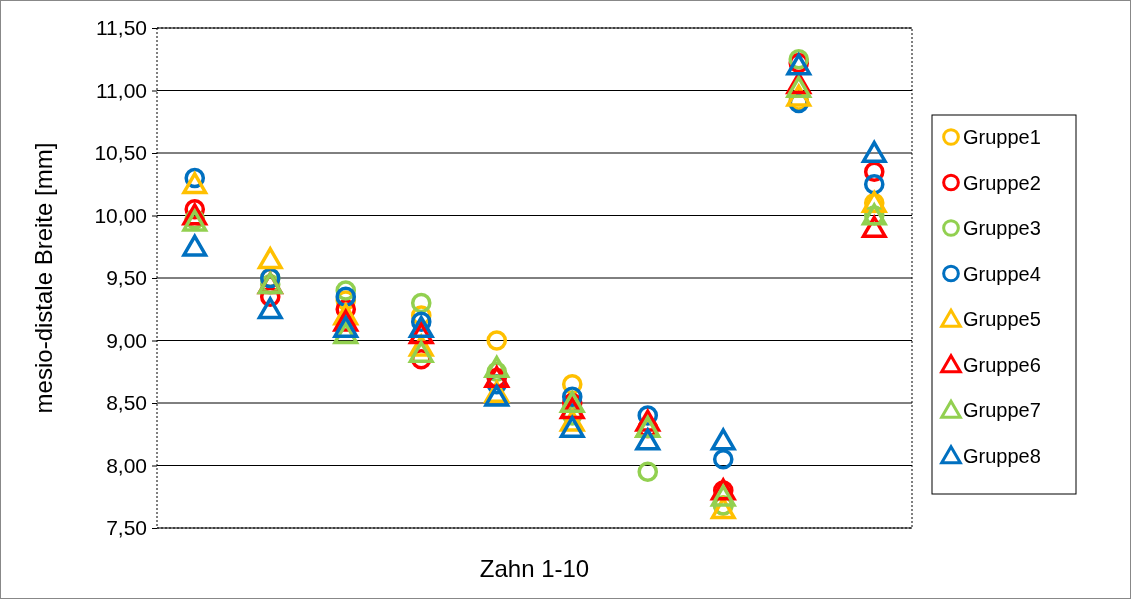 Image resolution: width=1131 pixels, height=599 pixels. I want to click on y-axis-title: mesio-distale Breite [mm], so click(43, 278).